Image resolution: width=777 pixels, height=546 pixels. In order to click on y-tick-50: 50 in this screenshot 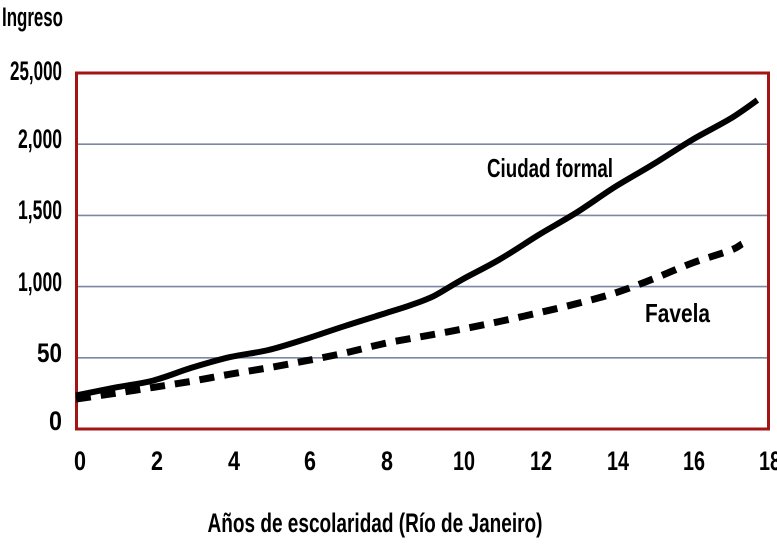, I will do `click(49, 353)`.